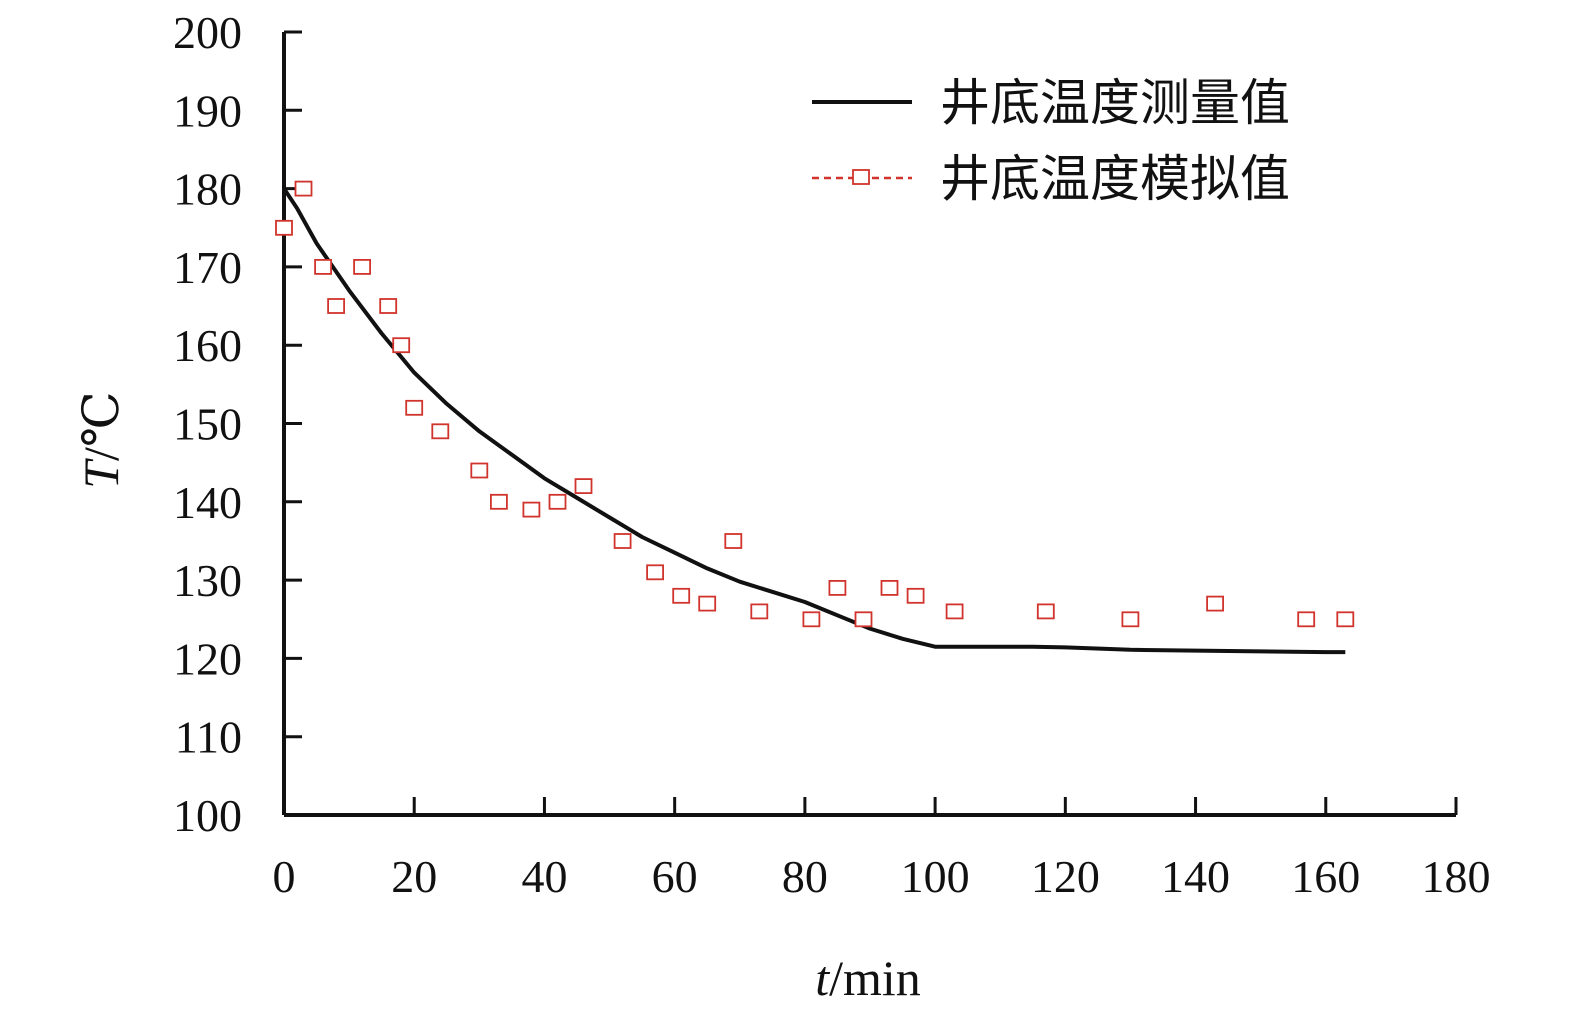 This screenshot has height=1020, width=1575. What do you see at coordinates (875, 978) in the screenshot?
I see `x-axis-title-unit: /min` at bounding box center [875, 978].